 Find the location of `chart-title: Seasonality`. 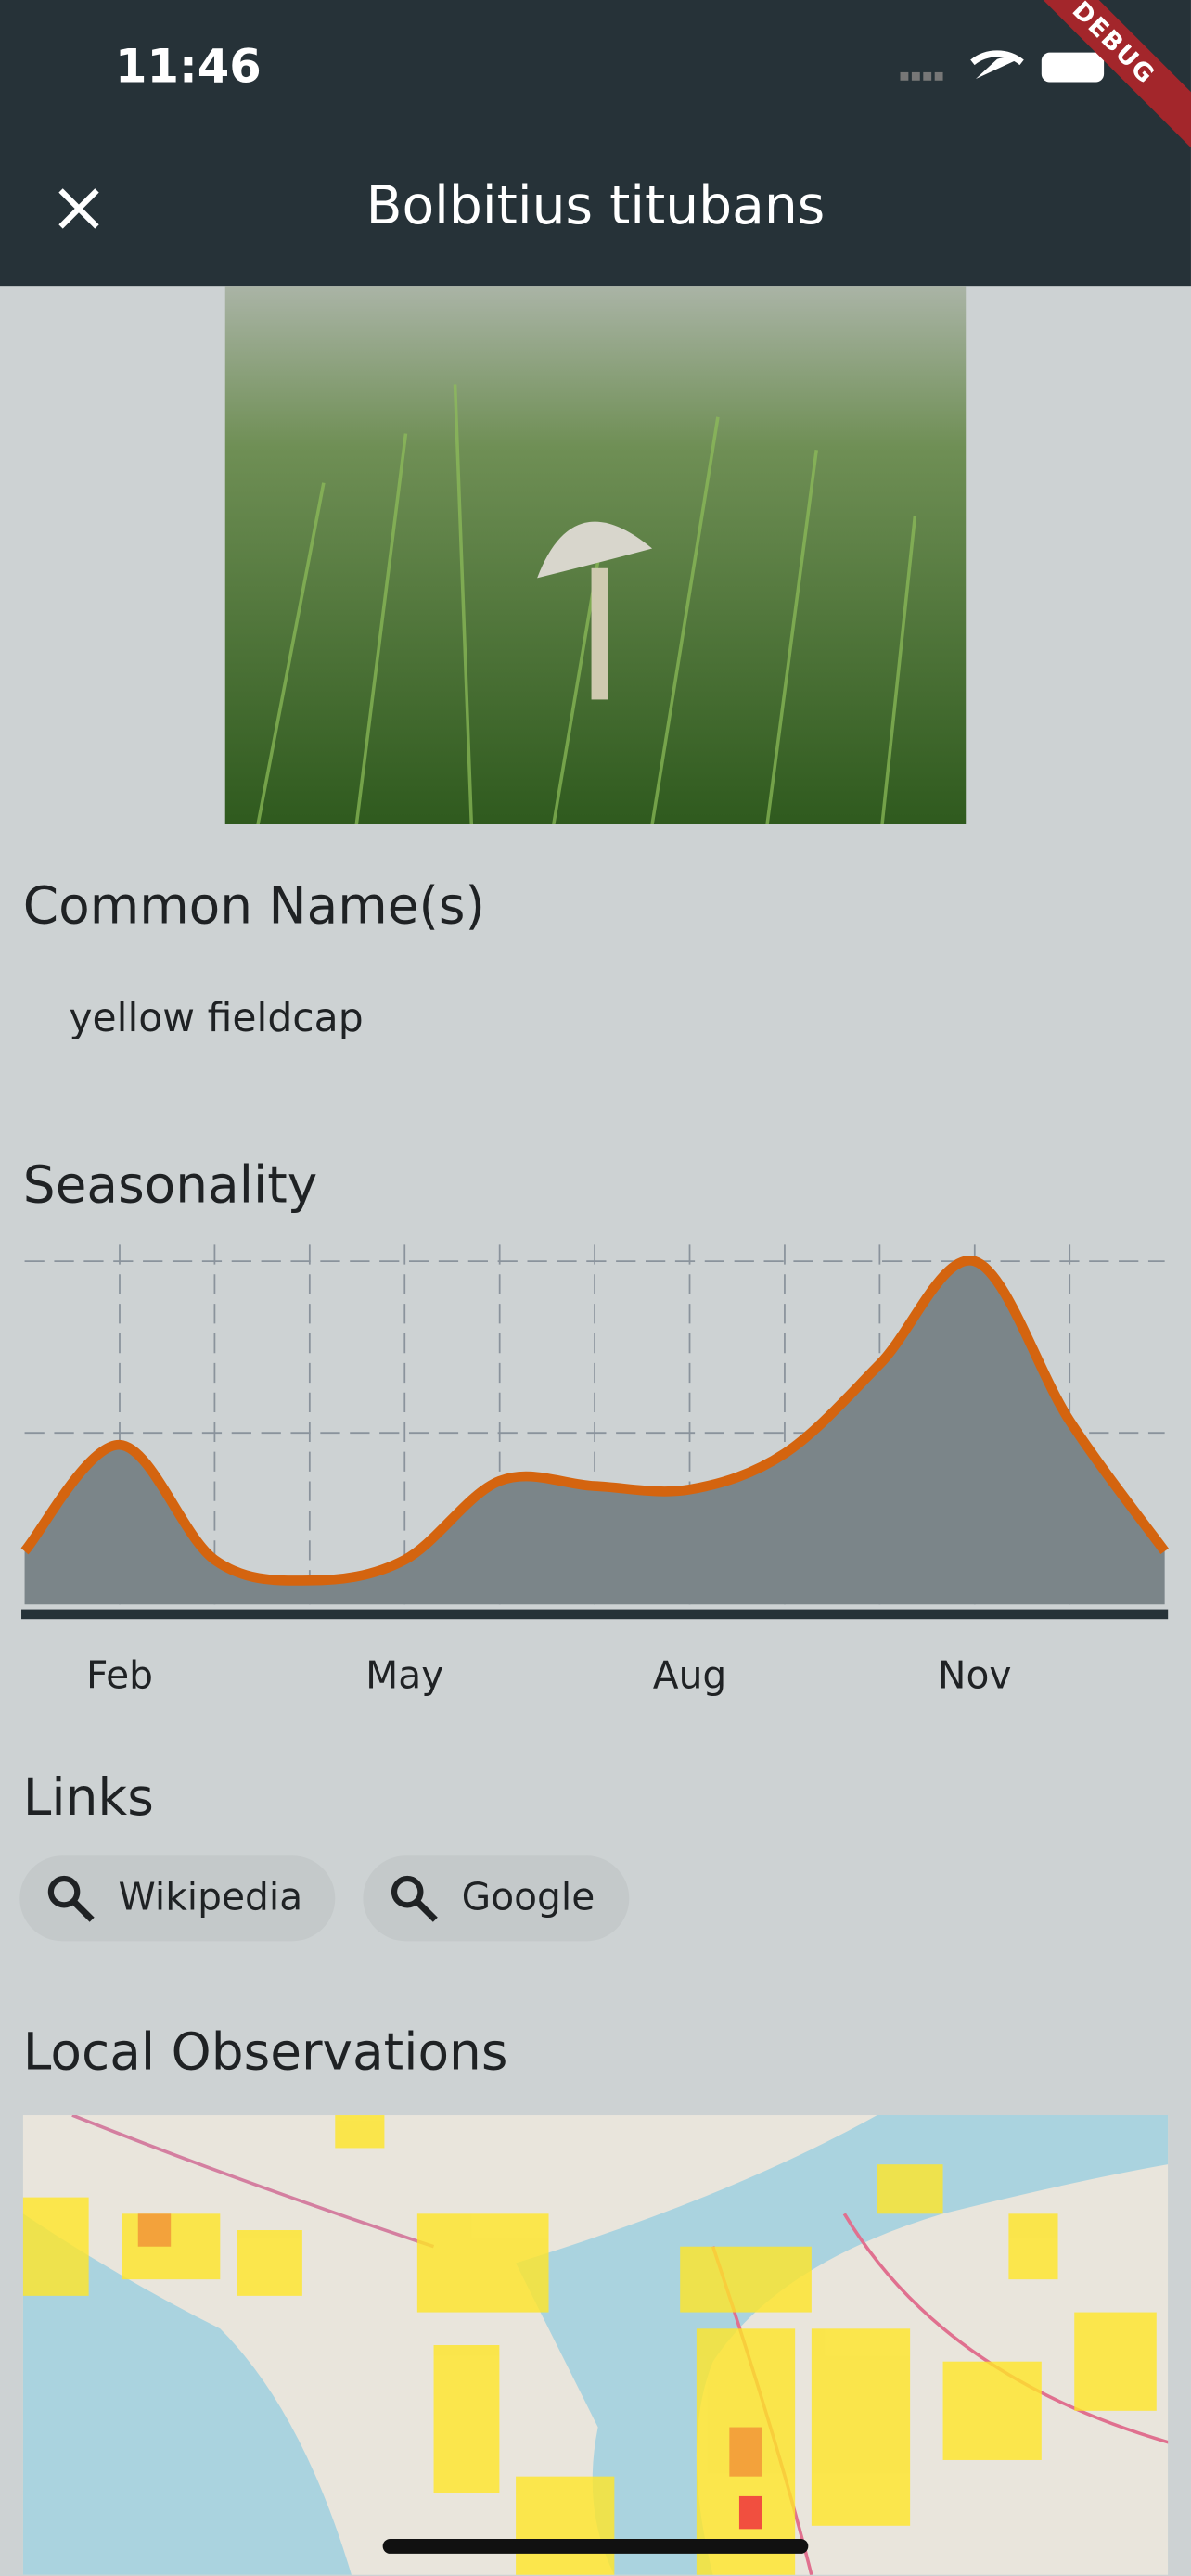

chart-title: Seasonality is located at coordinates (170, 1185).